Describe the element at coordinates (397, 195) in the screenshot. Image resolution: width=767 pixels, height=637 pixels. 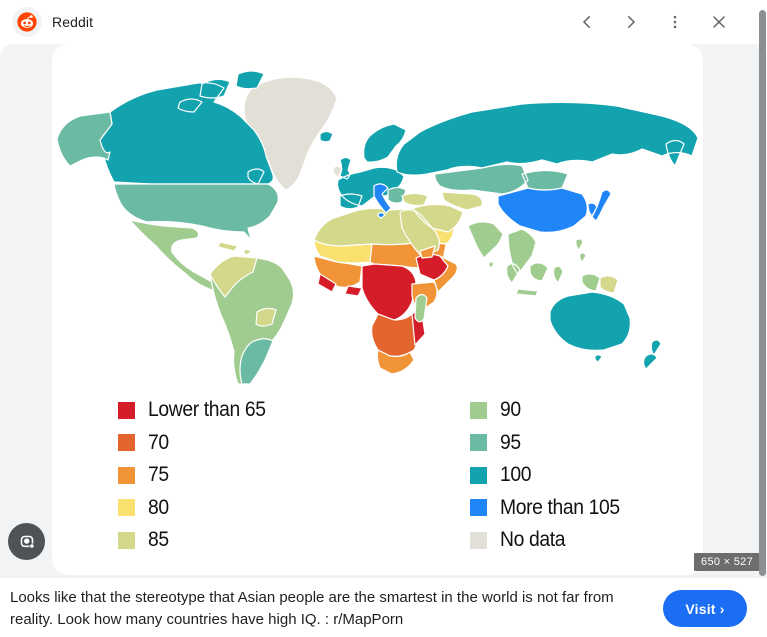
I see `region-balkans` at that location.